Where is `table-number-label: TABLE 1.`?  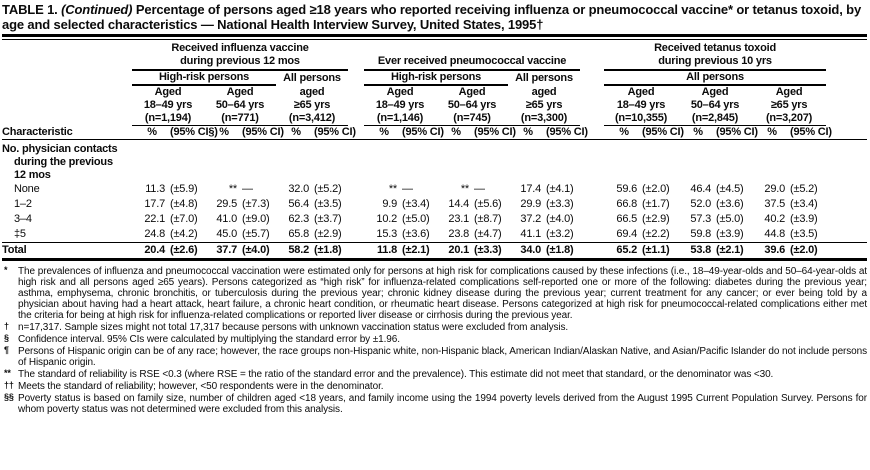
table-number-label: TABLE 1. is located at coordinates (30, 9).